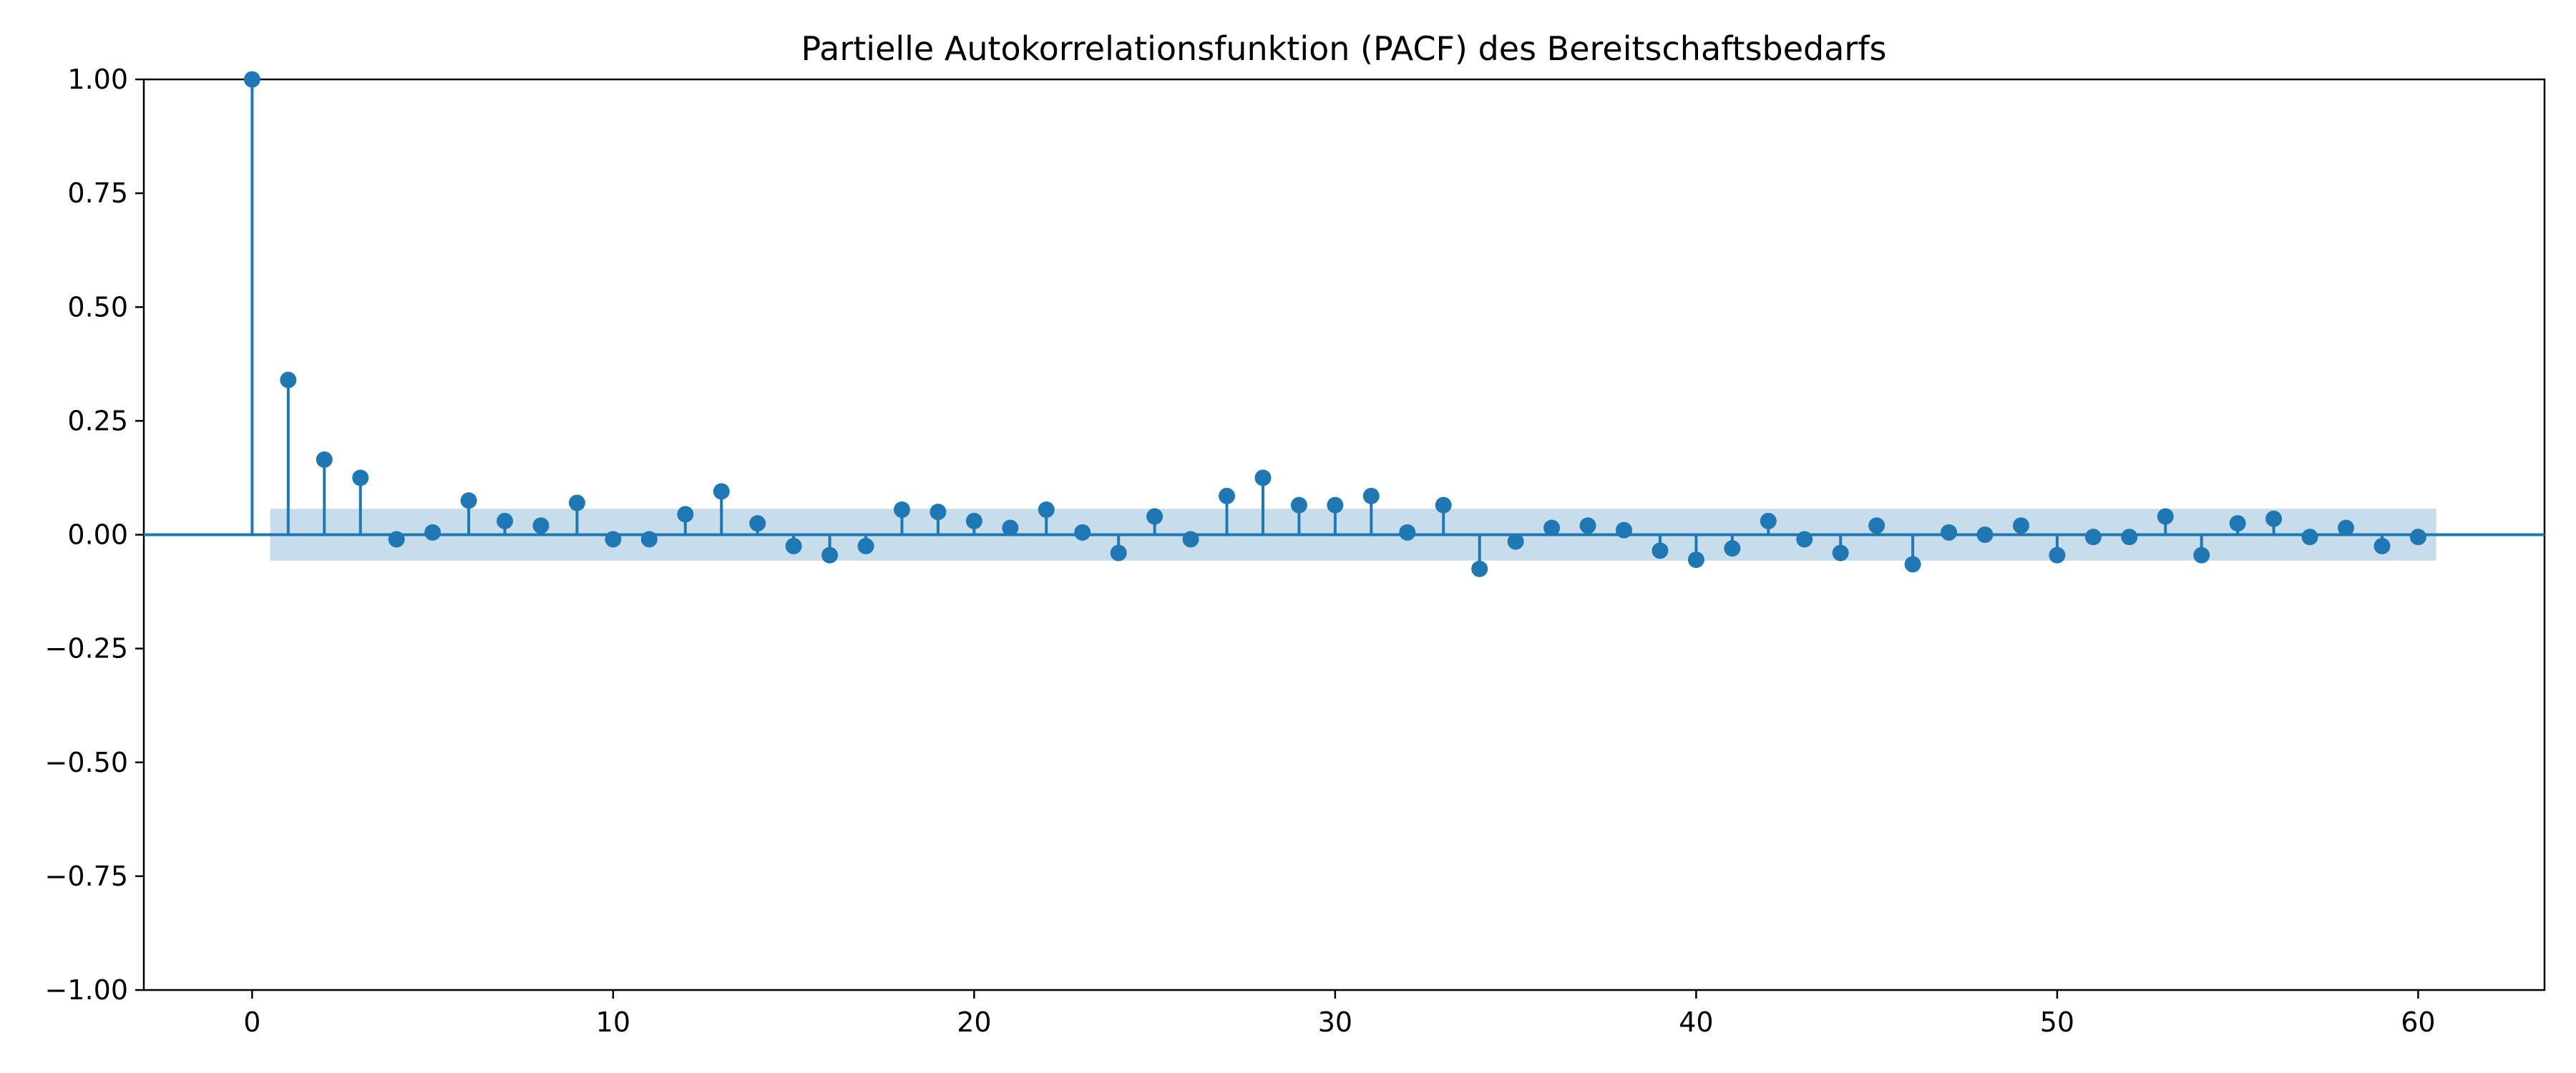 The width and height of the screenshot is (2576, 1073). Describe the element at coordinates (2418, 1022) in the screenshot. I see `x-tick-label: 60` at that location.